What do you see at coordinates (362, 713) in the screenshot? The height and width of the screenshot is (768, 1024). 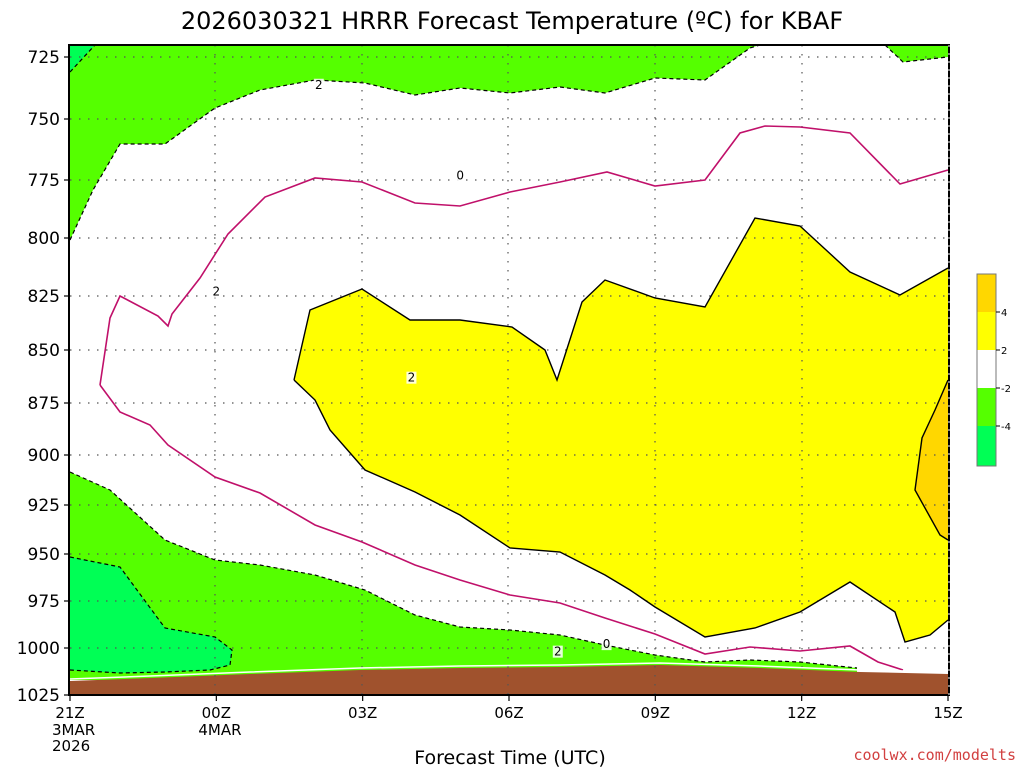 I see `x-tick-label: 03Z` at bounding box center [362, 713].